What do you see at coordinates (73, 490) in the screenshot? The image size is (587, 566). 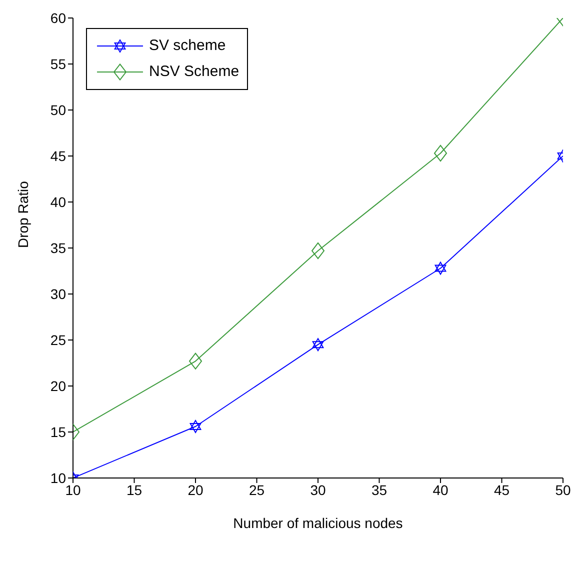 I see `x-tick-label: 10` at bounding box center [73, 490].